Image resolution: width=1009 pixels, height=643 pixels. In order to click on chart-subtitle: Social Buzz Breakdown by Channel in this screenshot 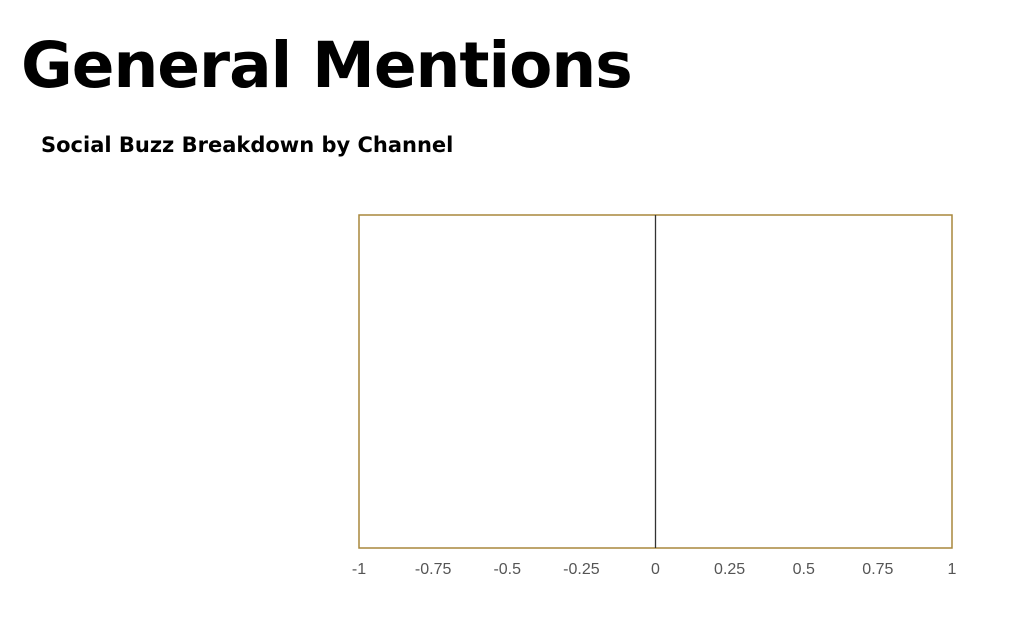, I will do `click(247, 145)`.